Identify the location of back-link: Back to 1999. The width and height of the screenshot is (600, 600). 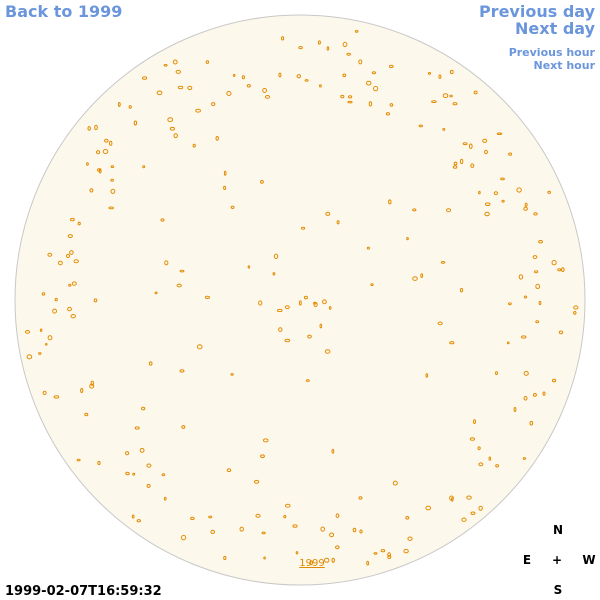
(63, 11).